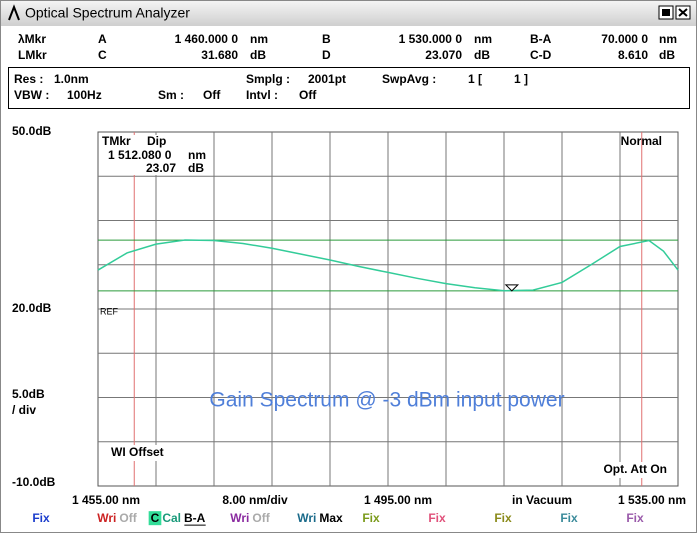 This screenshot has height=533, width=697. What do you see at coordinates (32, 55) in the screenshot?
I see `label: LMkr` at bounding box center [32, 55].